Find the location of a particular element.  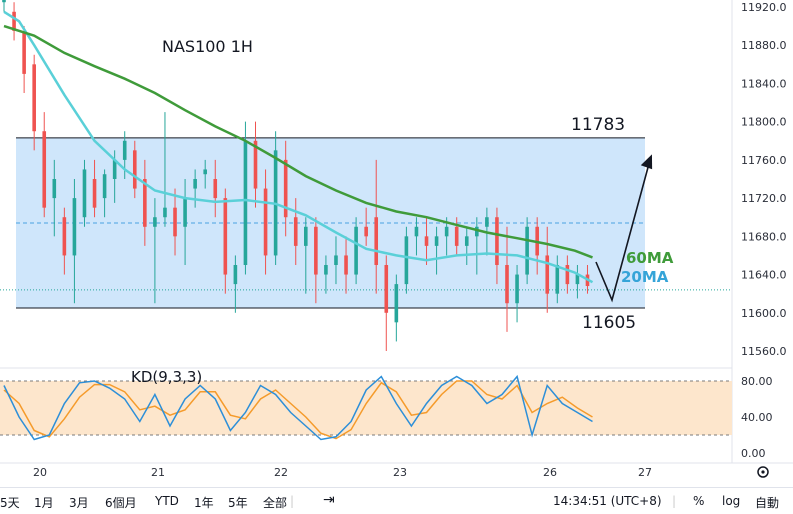

price-tick-label: 11840.0 is located at coordinates (764, 83).